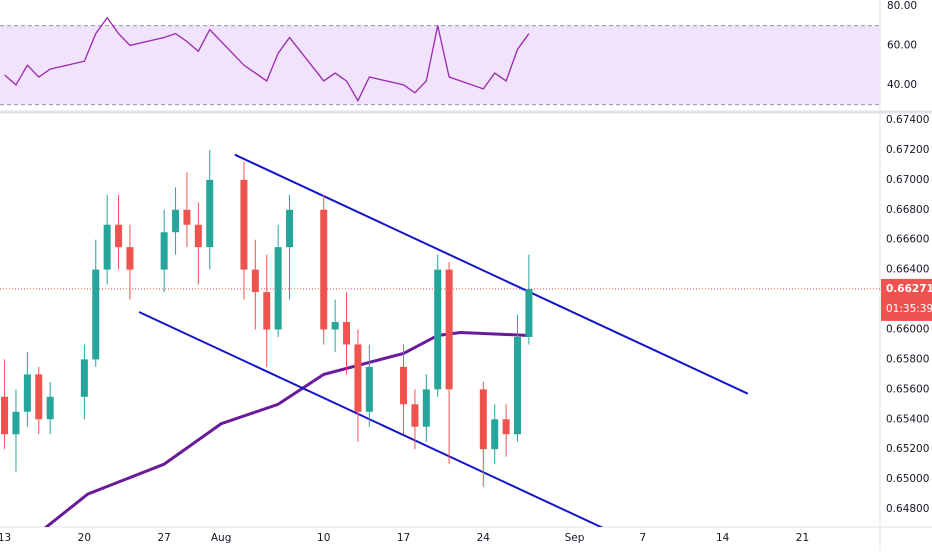  I want to click on last-price-badge, so click(906, 299).